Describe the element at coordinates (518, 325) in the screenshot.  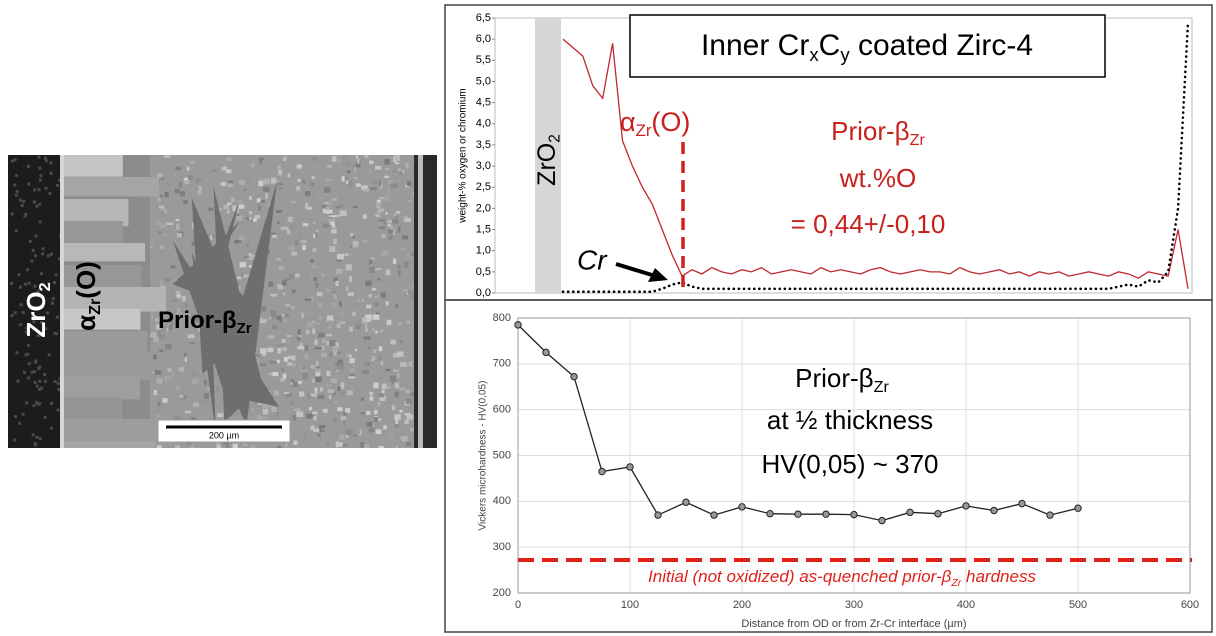
I see `data-point` at that location.